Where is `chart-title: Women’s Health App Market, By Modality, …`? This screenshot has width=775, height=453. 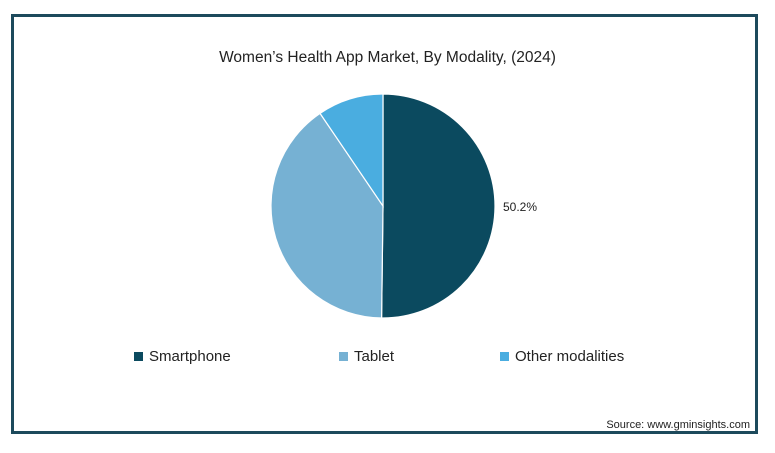
chart-title: Women’s Health App Market, By Modality, … is located at coordinates (387, 57).